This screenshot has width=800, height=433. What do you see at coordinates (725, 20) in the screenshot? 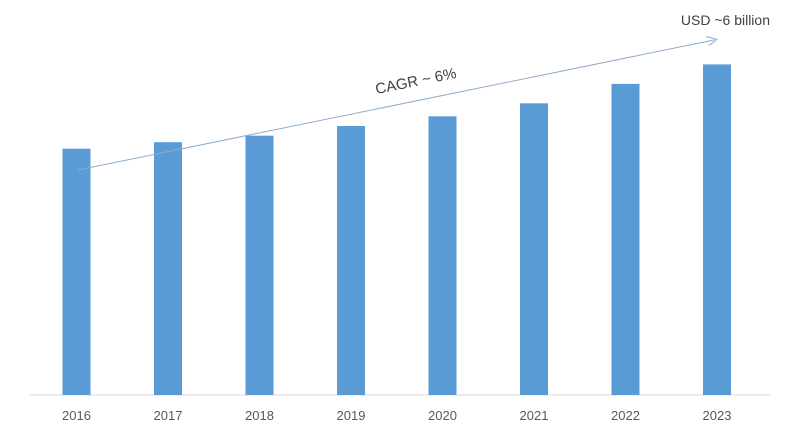
I see `end-value-annotation: USD ~6 billion` at bounding box center [725, 20].